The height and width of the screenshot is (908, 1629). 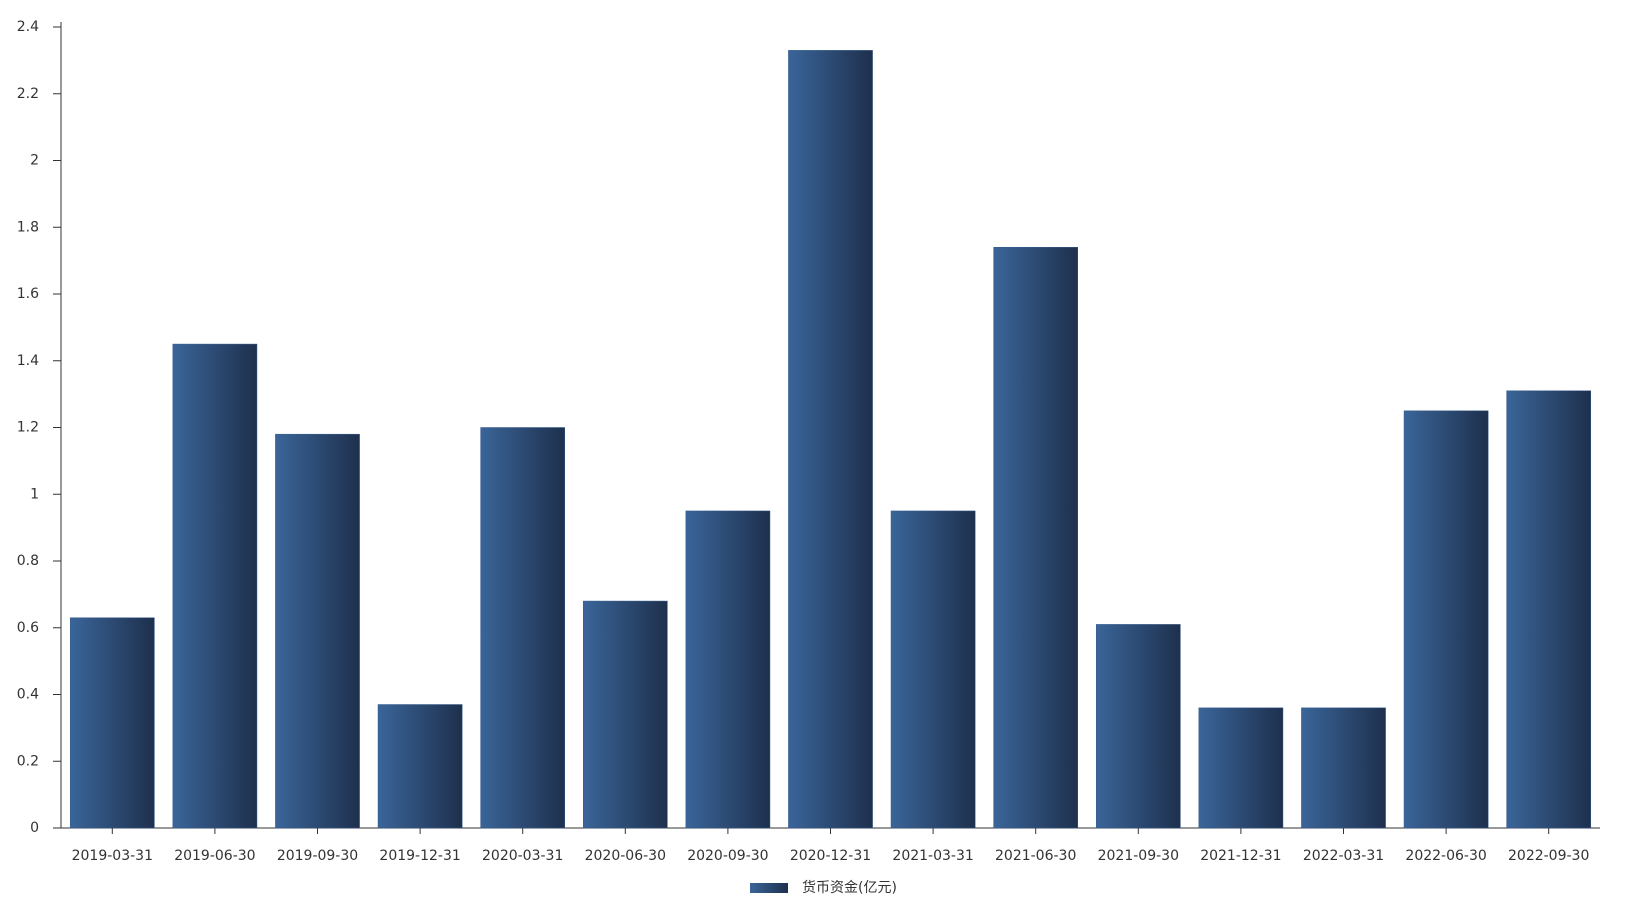 I want to click on x-tick-label: 2022-06-30, so click(x=1445, y=856).